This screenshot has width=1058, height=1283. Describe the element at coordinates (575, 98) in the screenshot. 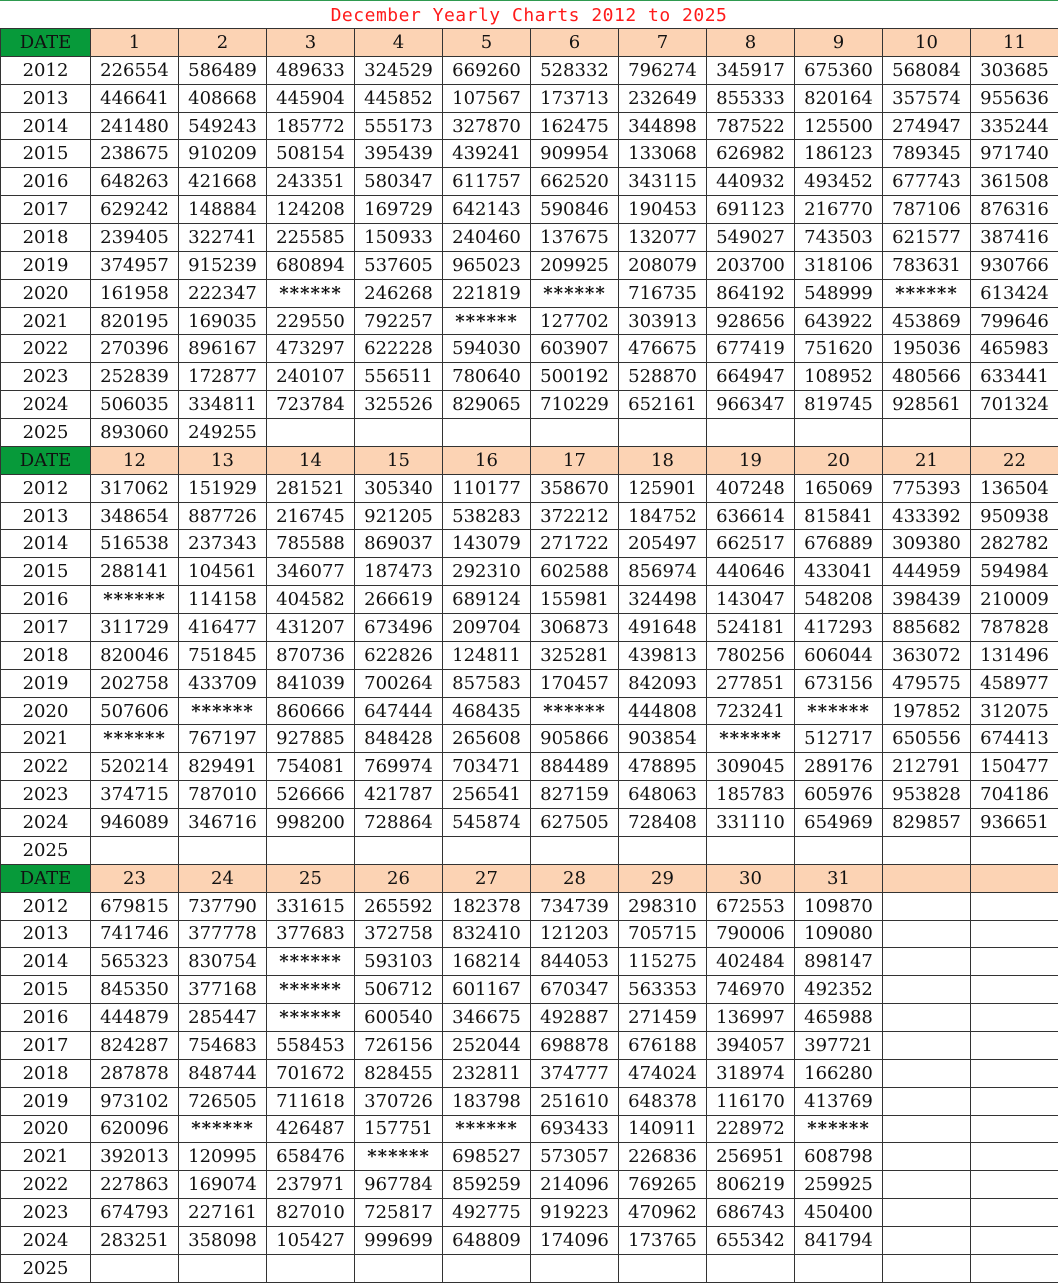

I see `result-cell: 173713` at that location.